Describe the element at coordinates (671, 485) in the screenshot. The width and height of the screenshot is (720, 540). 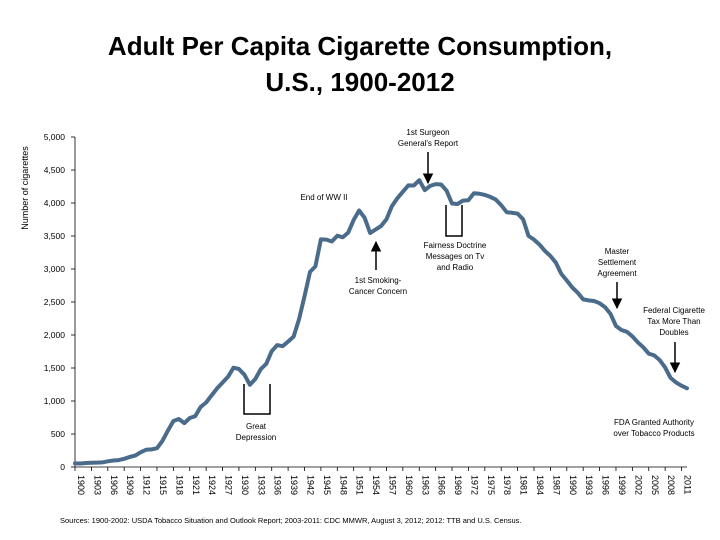
I see `x-tick-label: 2008` at that location.